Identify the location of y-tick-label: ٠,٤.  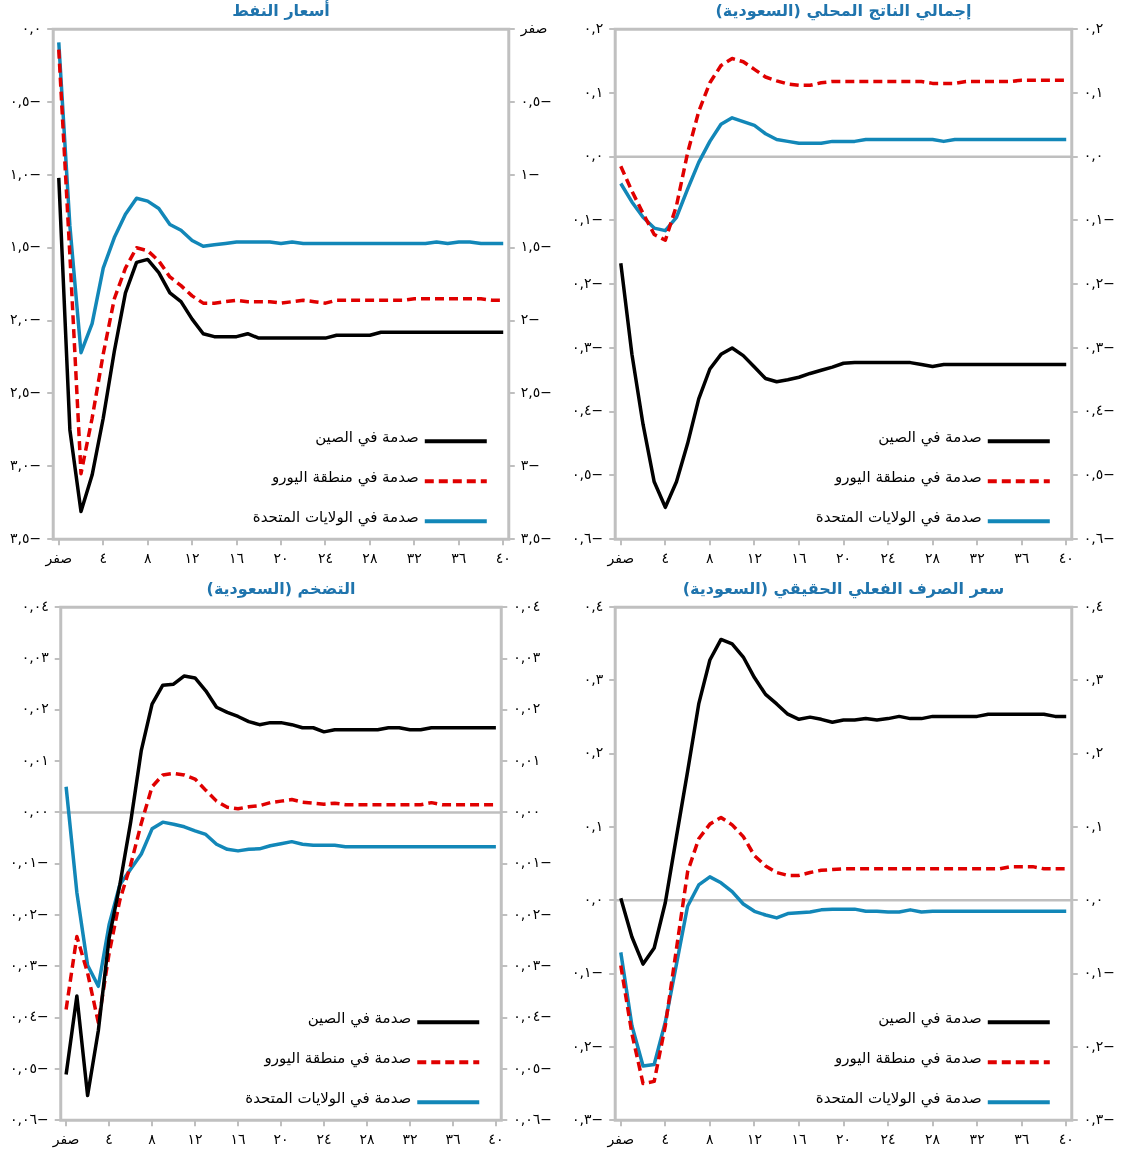
(593, 605).